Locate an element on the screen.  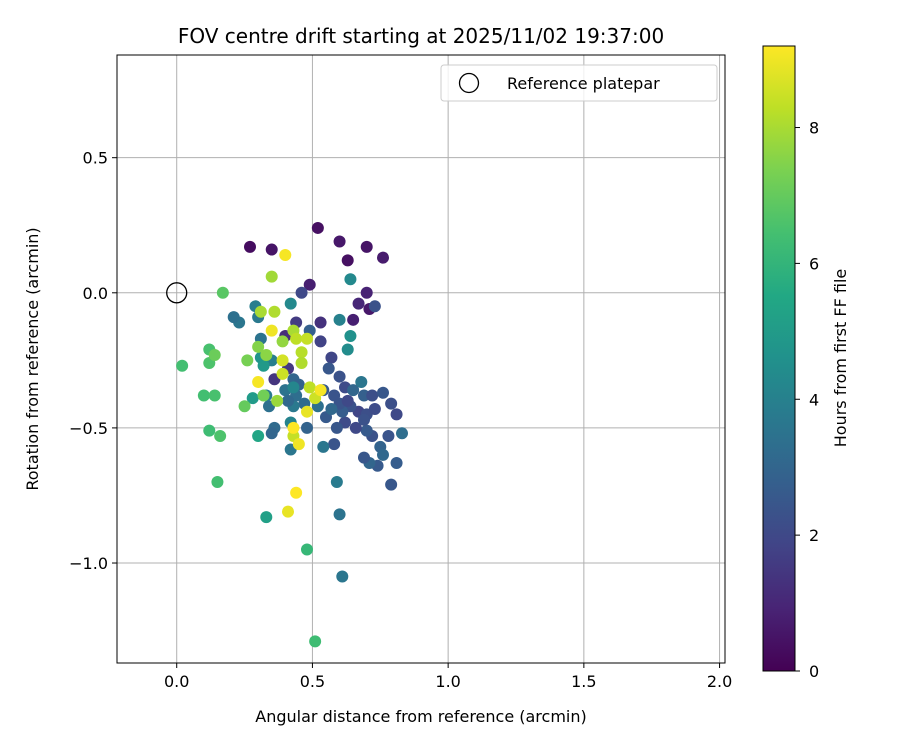
legend: Reference platepar is located at coordinates (579, 83).